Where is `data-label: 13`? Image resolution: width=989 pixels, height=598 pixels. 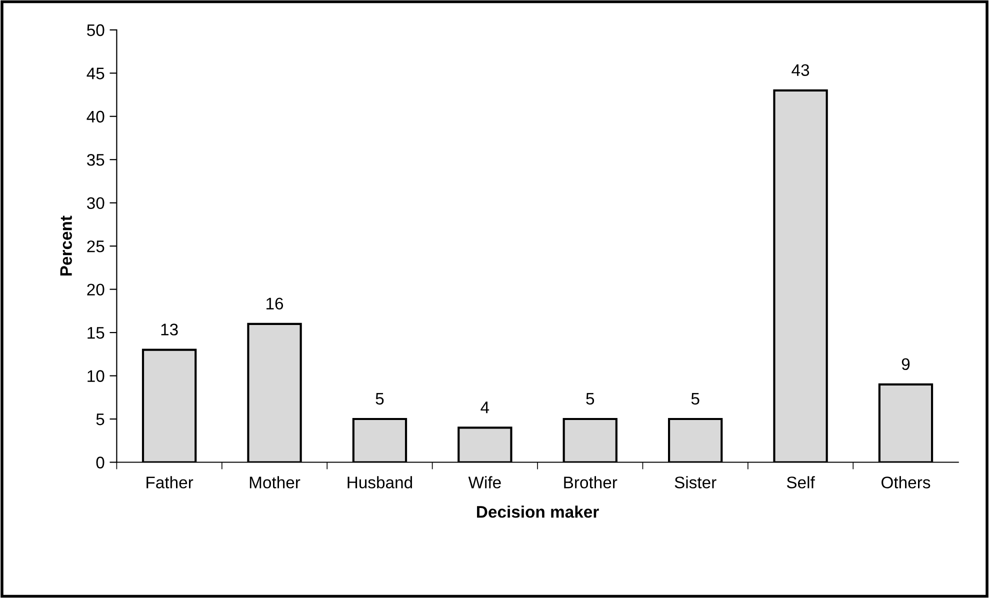 data-label: 13 is located at coordinates (169, 330).